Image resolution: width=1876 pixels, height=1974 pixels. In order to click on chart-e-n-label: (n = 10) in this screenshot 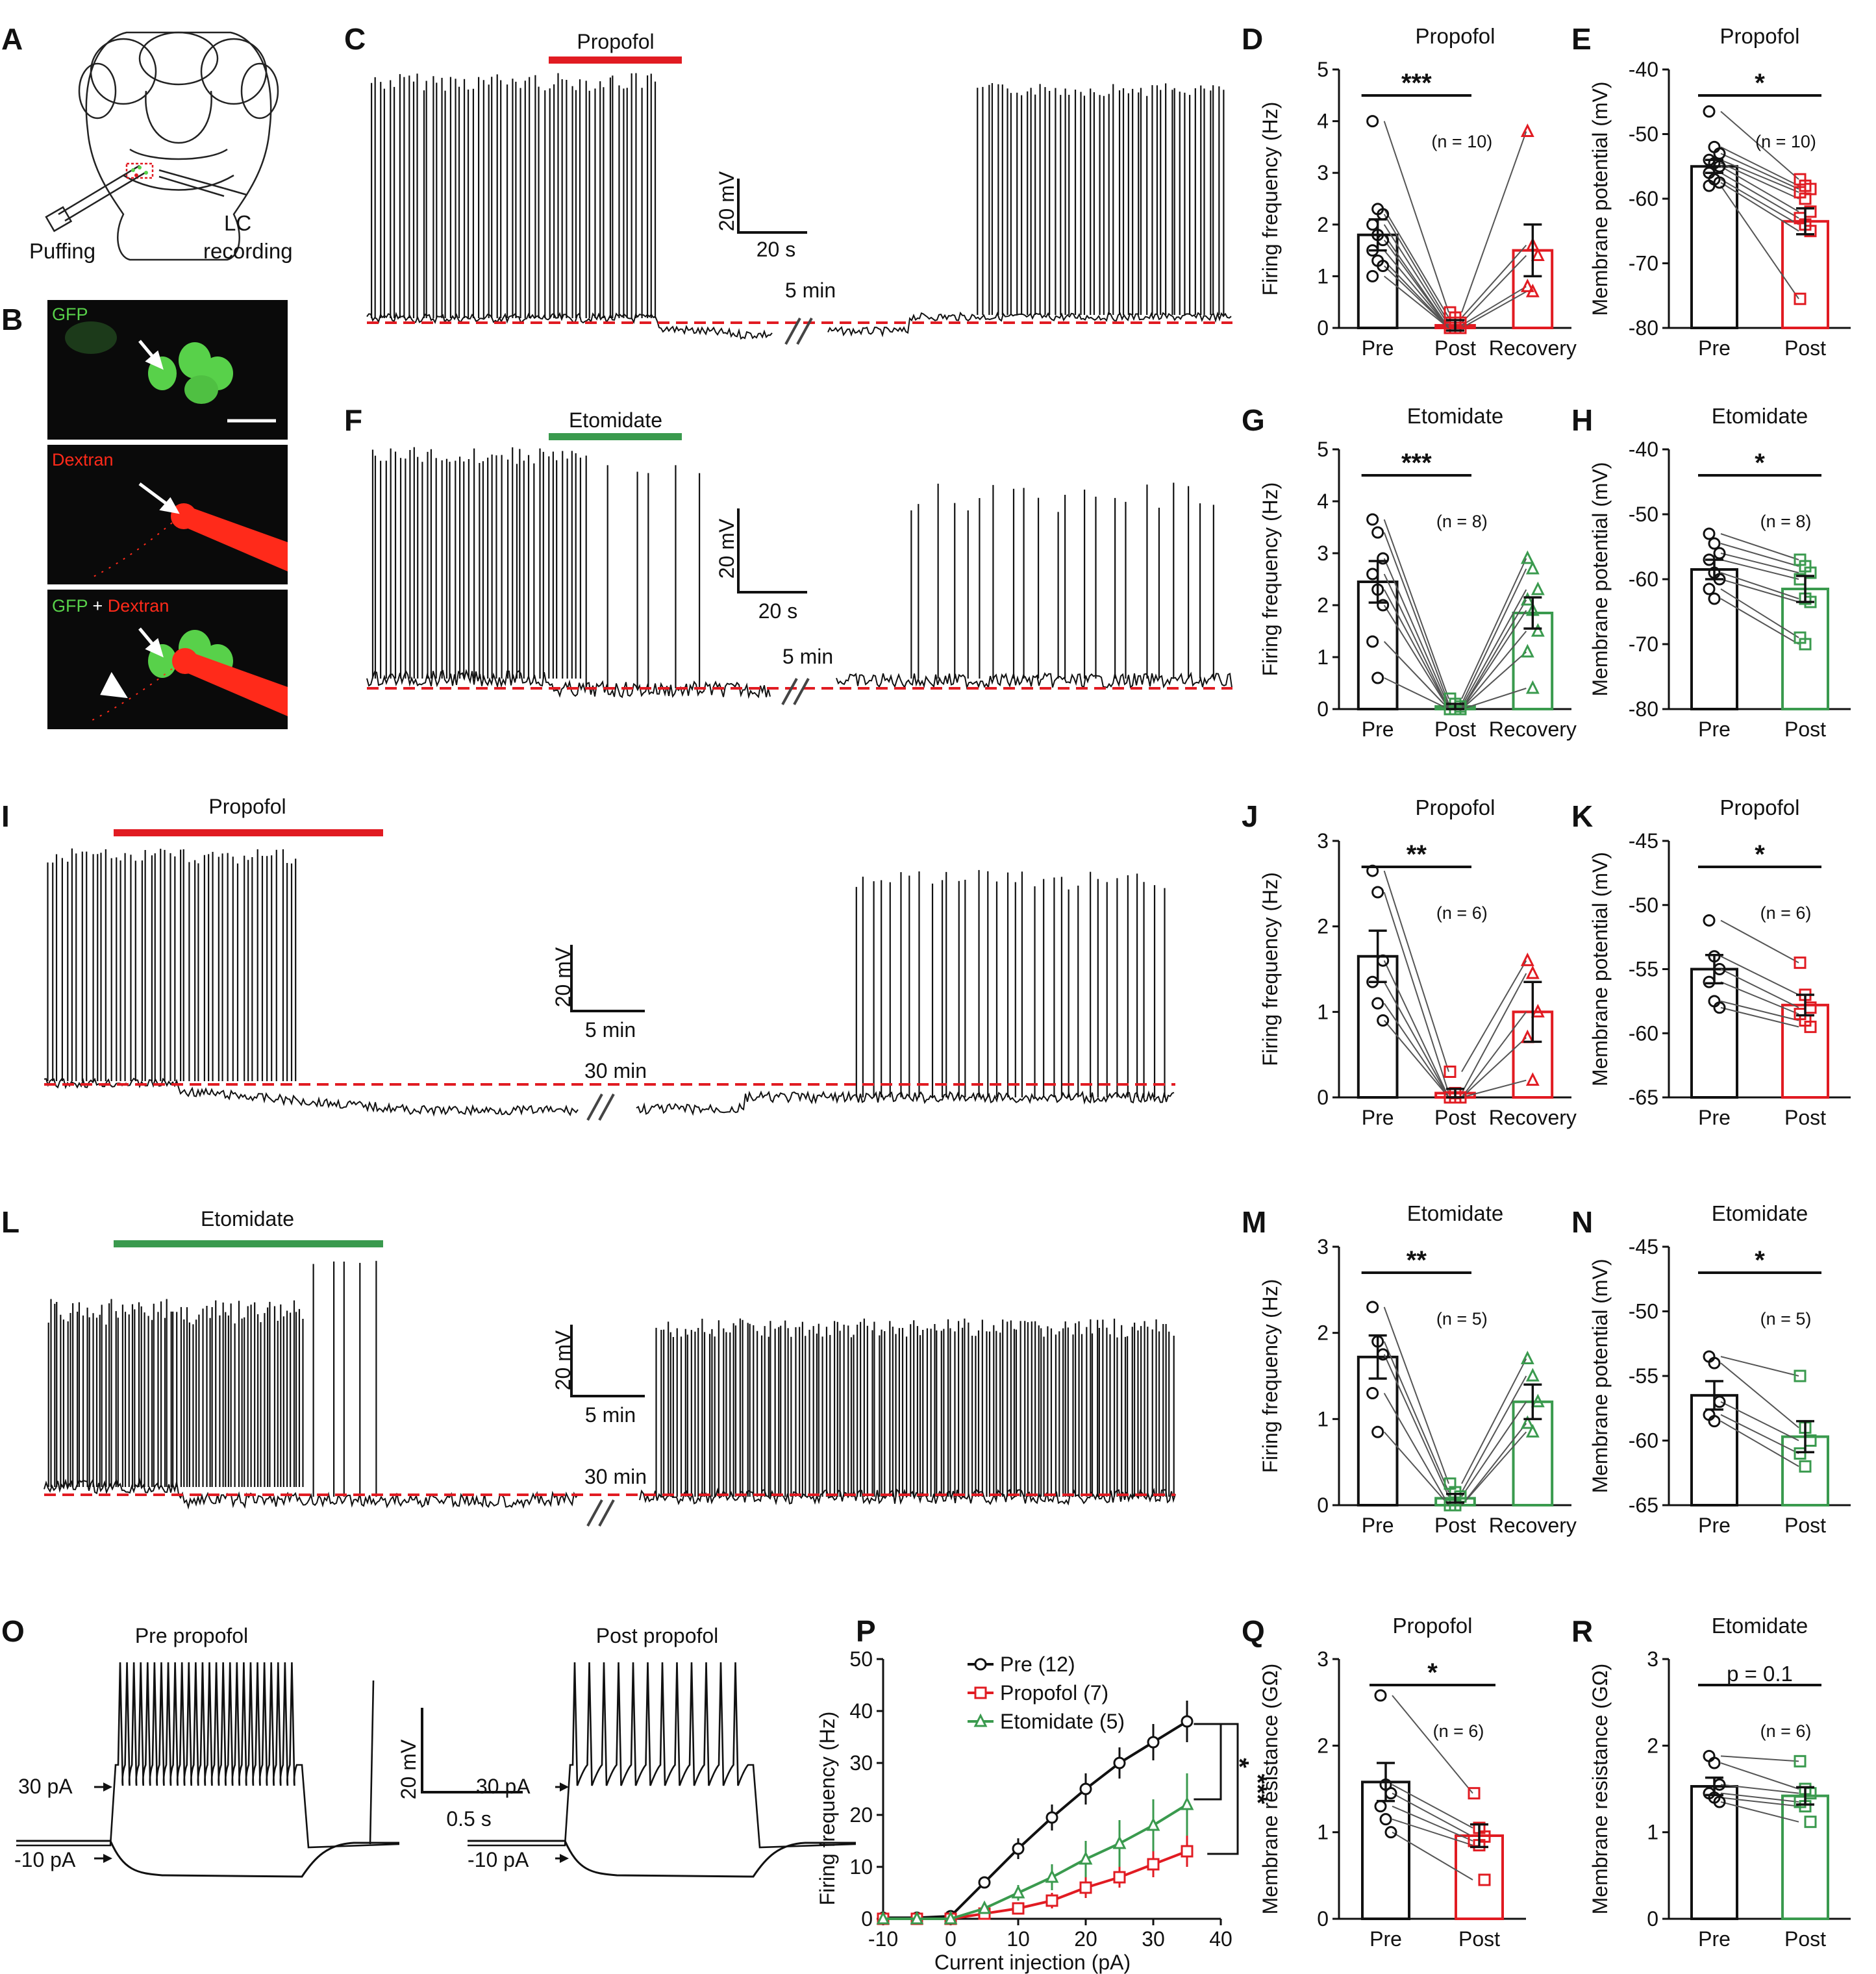, I will do `click(1785, 141)`.